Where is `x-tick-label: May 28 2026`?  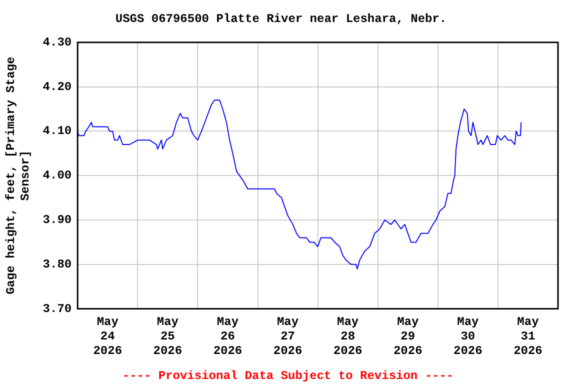 x-tick-label: May 28 2026 is located at coordinates (347, 336).